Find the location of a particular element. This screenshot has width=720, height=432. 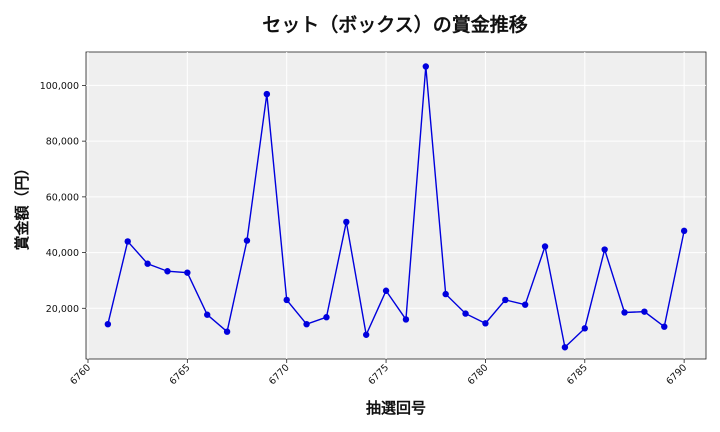

y-axis-label: 賞金額（円） is located at coordinates (22, 205).